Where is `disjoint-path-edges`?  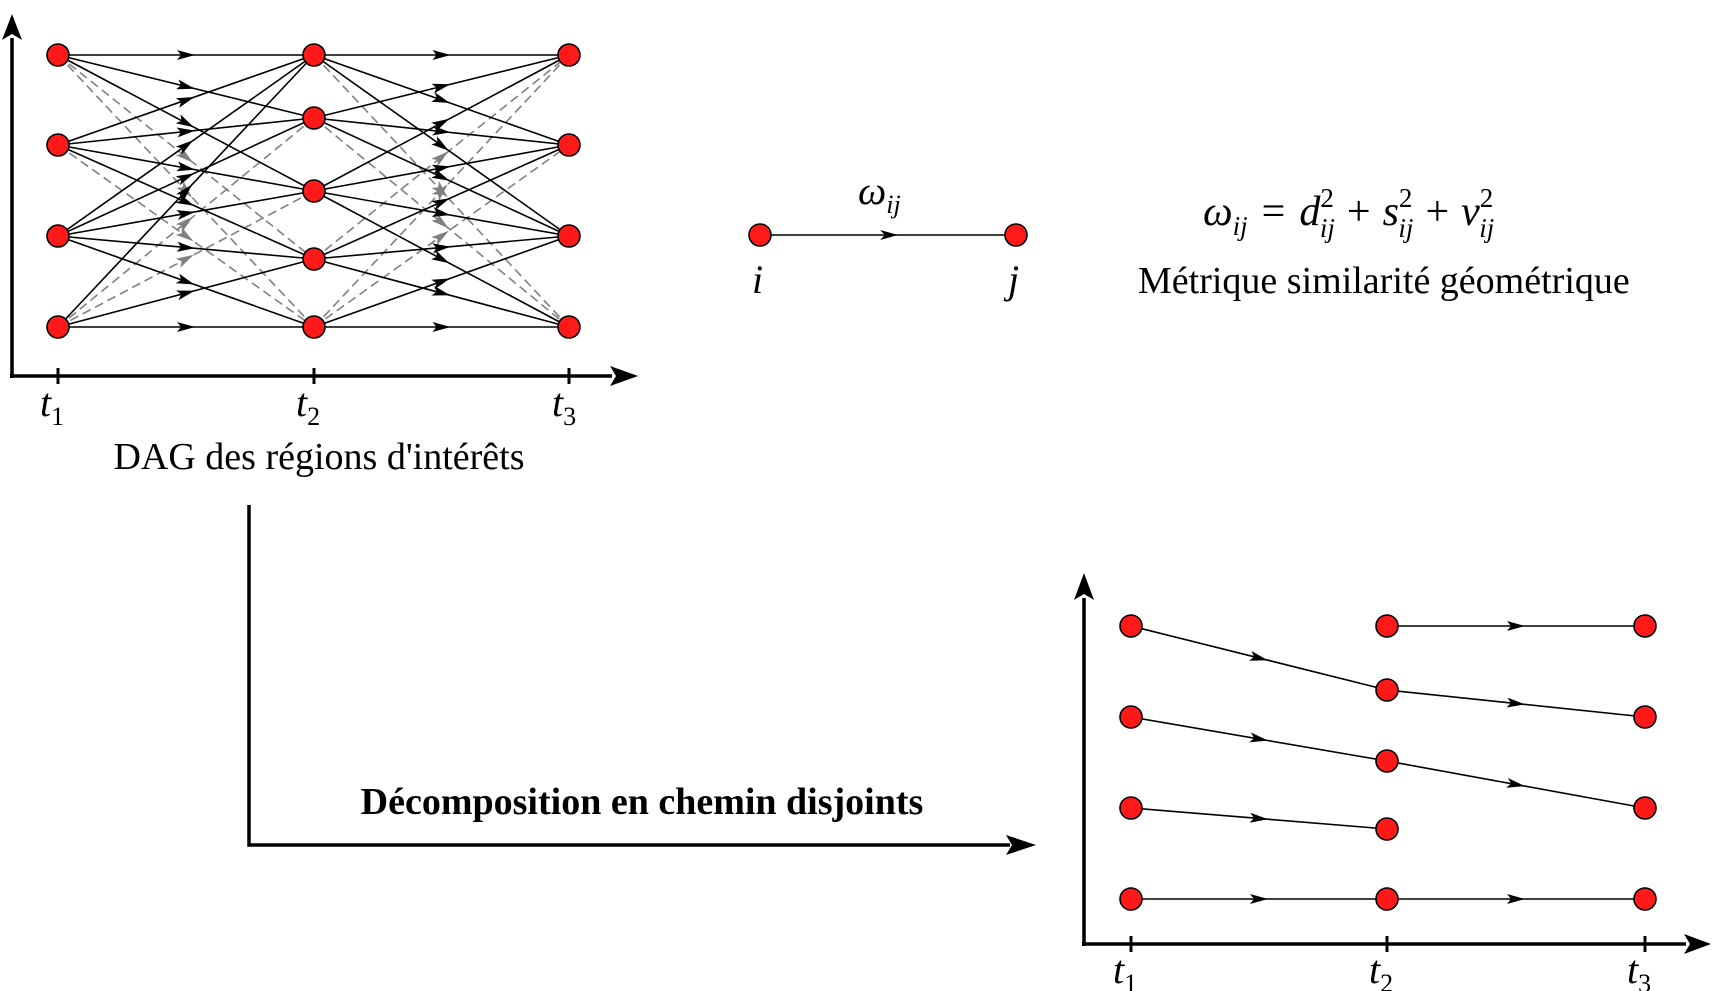 disjoint-path-edges is located at coordinates (1388, 762).